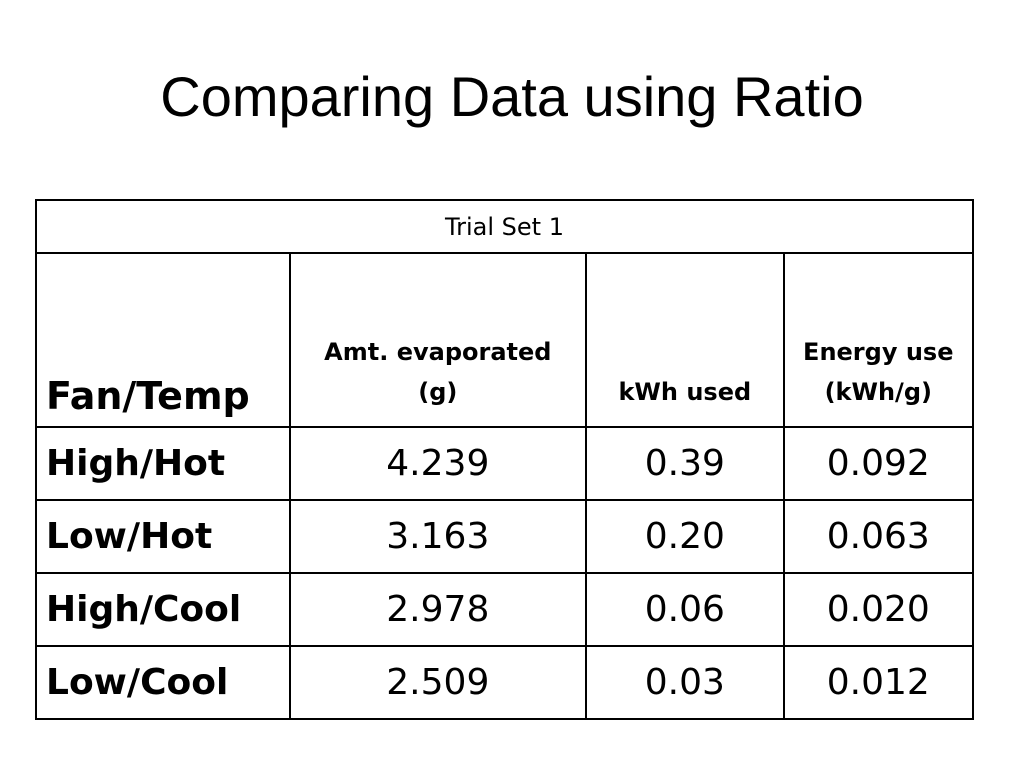 Image resolution: width=1024 pixels, height=768 pixels. I want to click on column-header-label: Energy use, so click(878, 352).